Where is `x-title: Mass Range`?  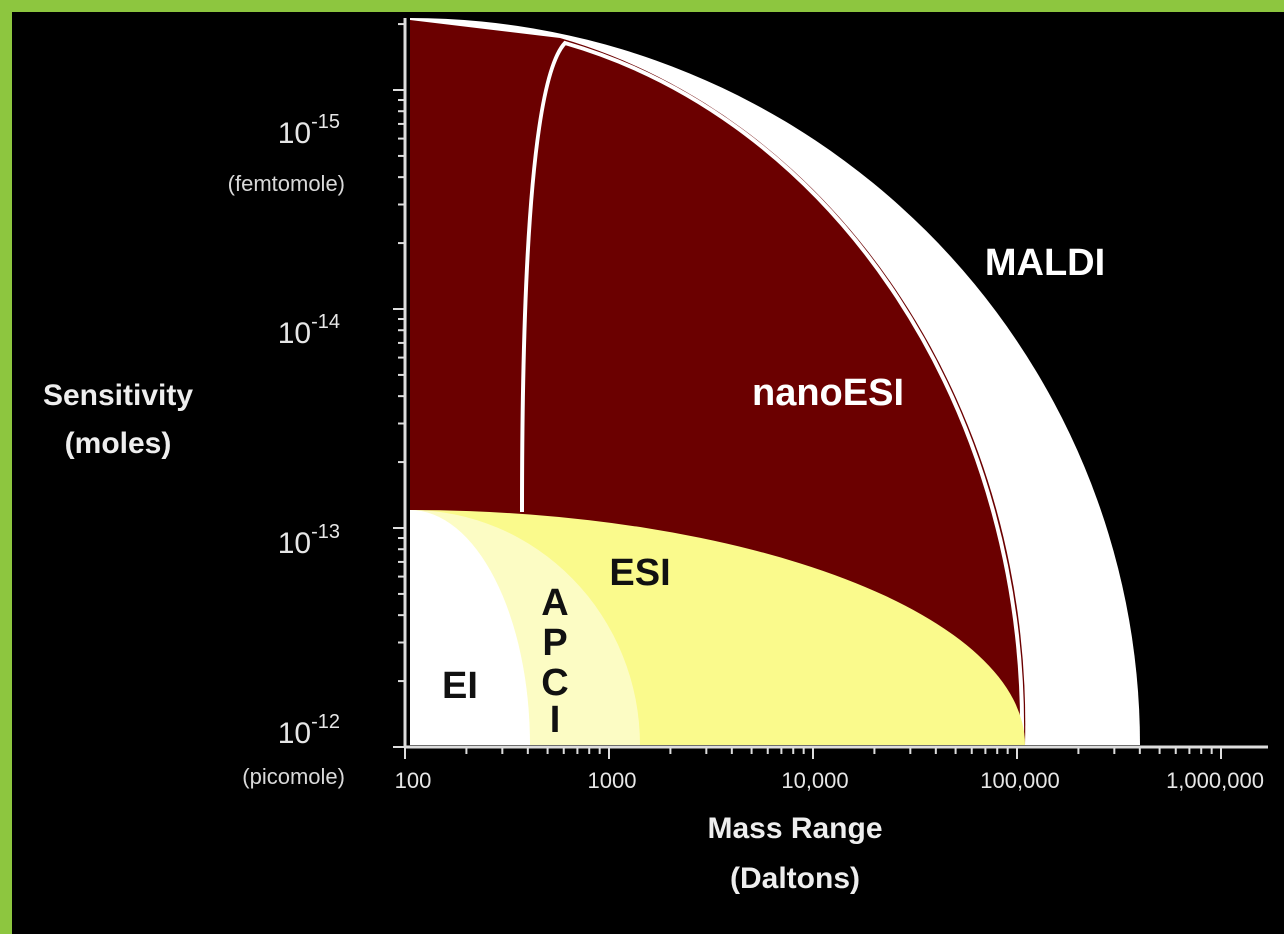 x-title: Mass Range is located at coordinates (794, 828).